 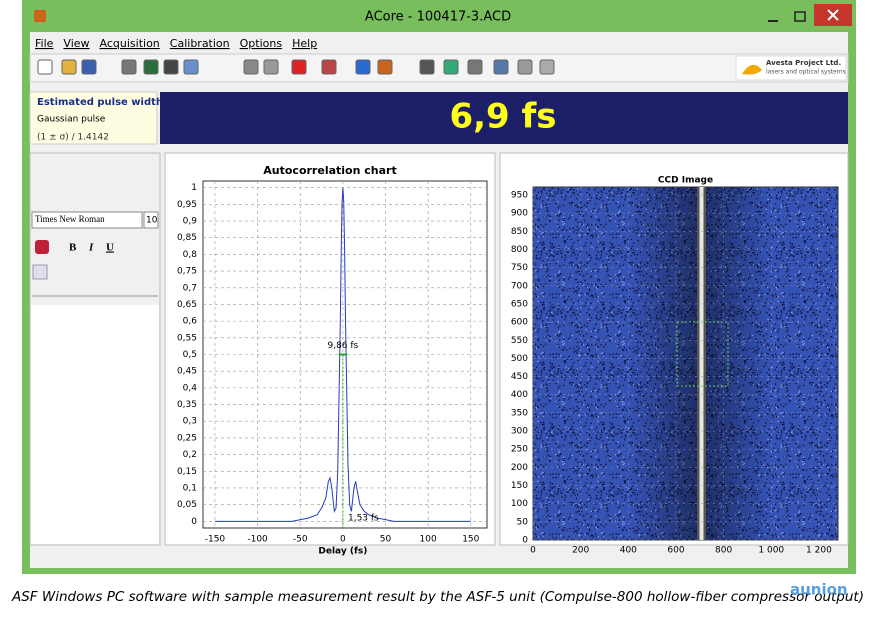 I want to click on y-tick-label: 50, so click(x=523, y=522).